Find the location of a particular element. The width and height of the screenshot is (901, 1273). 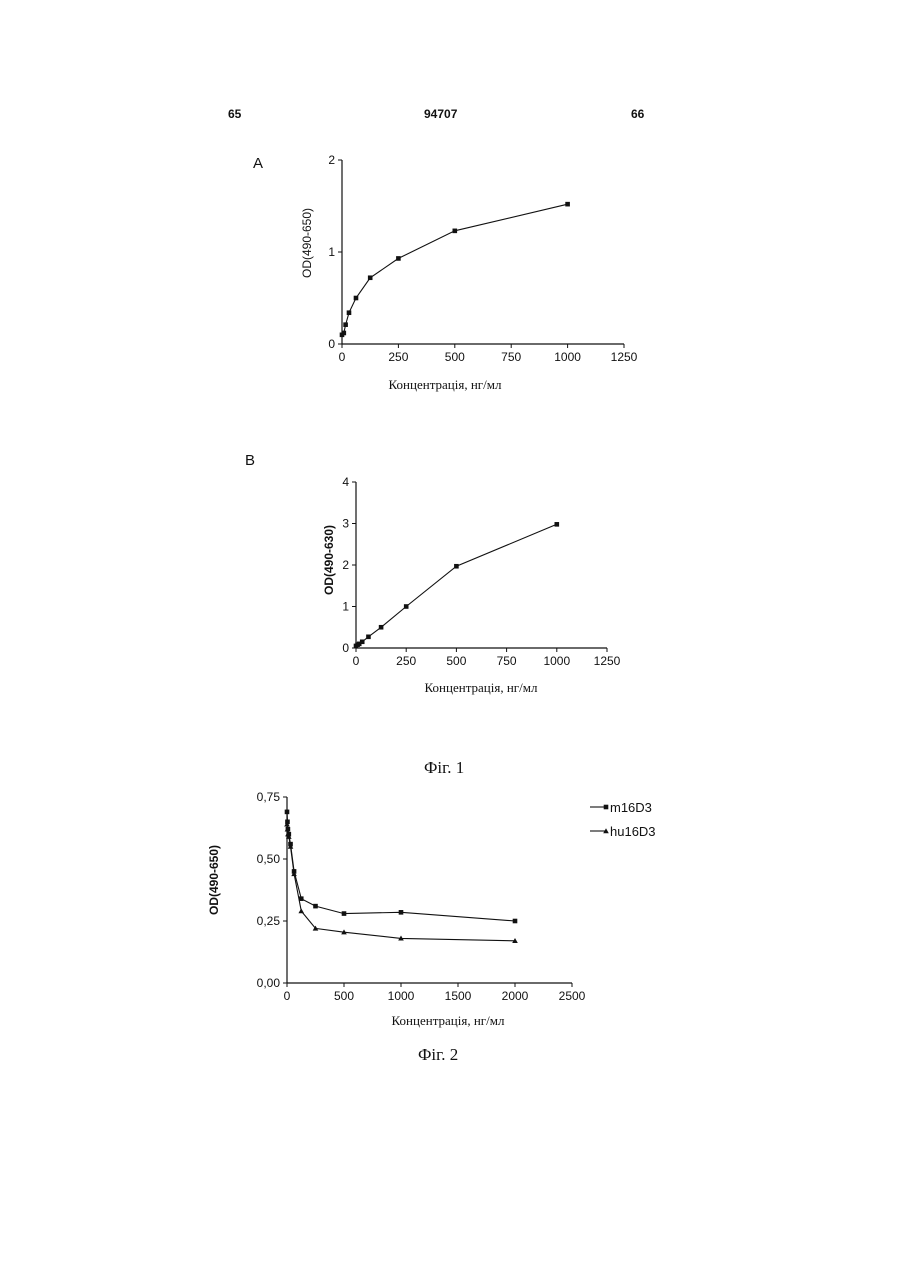

x-axis-title: Концентрація, нг/мл is located at coordinates (448, 1020).